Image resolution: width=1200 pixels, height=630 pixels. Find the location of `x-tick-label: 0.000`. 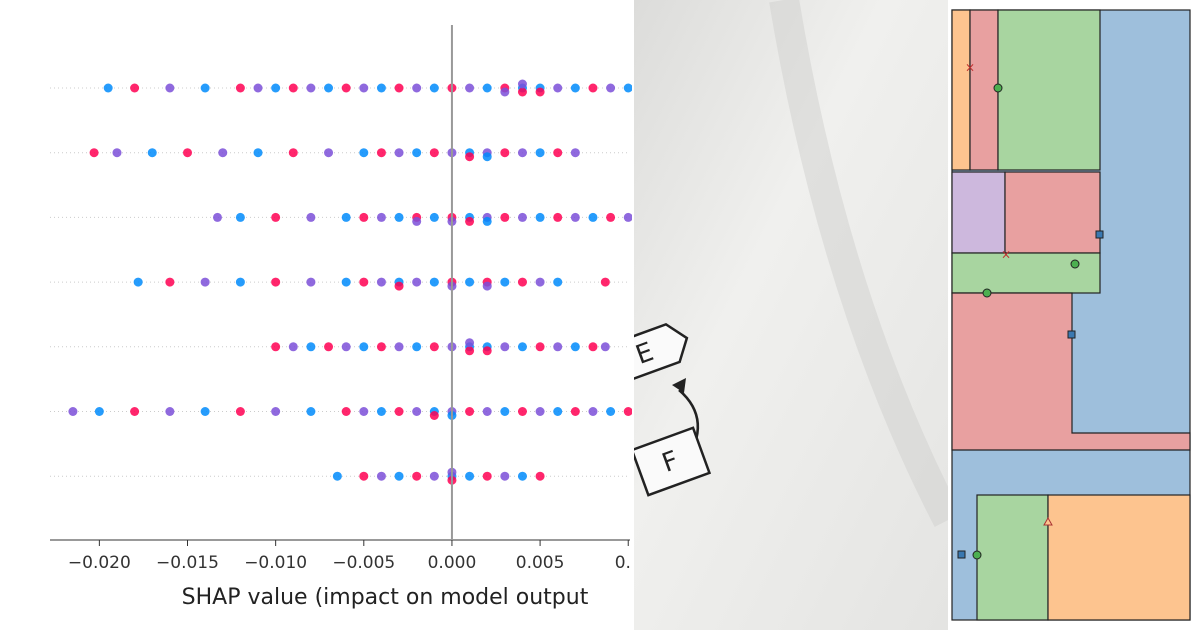

x-tick-label: 0.000 is located at coordinates (452, 563).